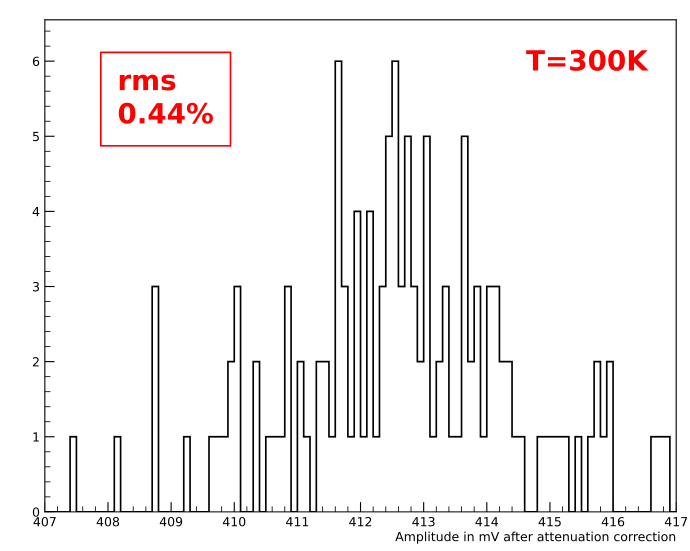 The height and width of the screenshot is (551, 690). What do you see at coordinates (297, 521) in the screenshot?
I see `x-tick-label: 411` at bounding box center [297, 521].